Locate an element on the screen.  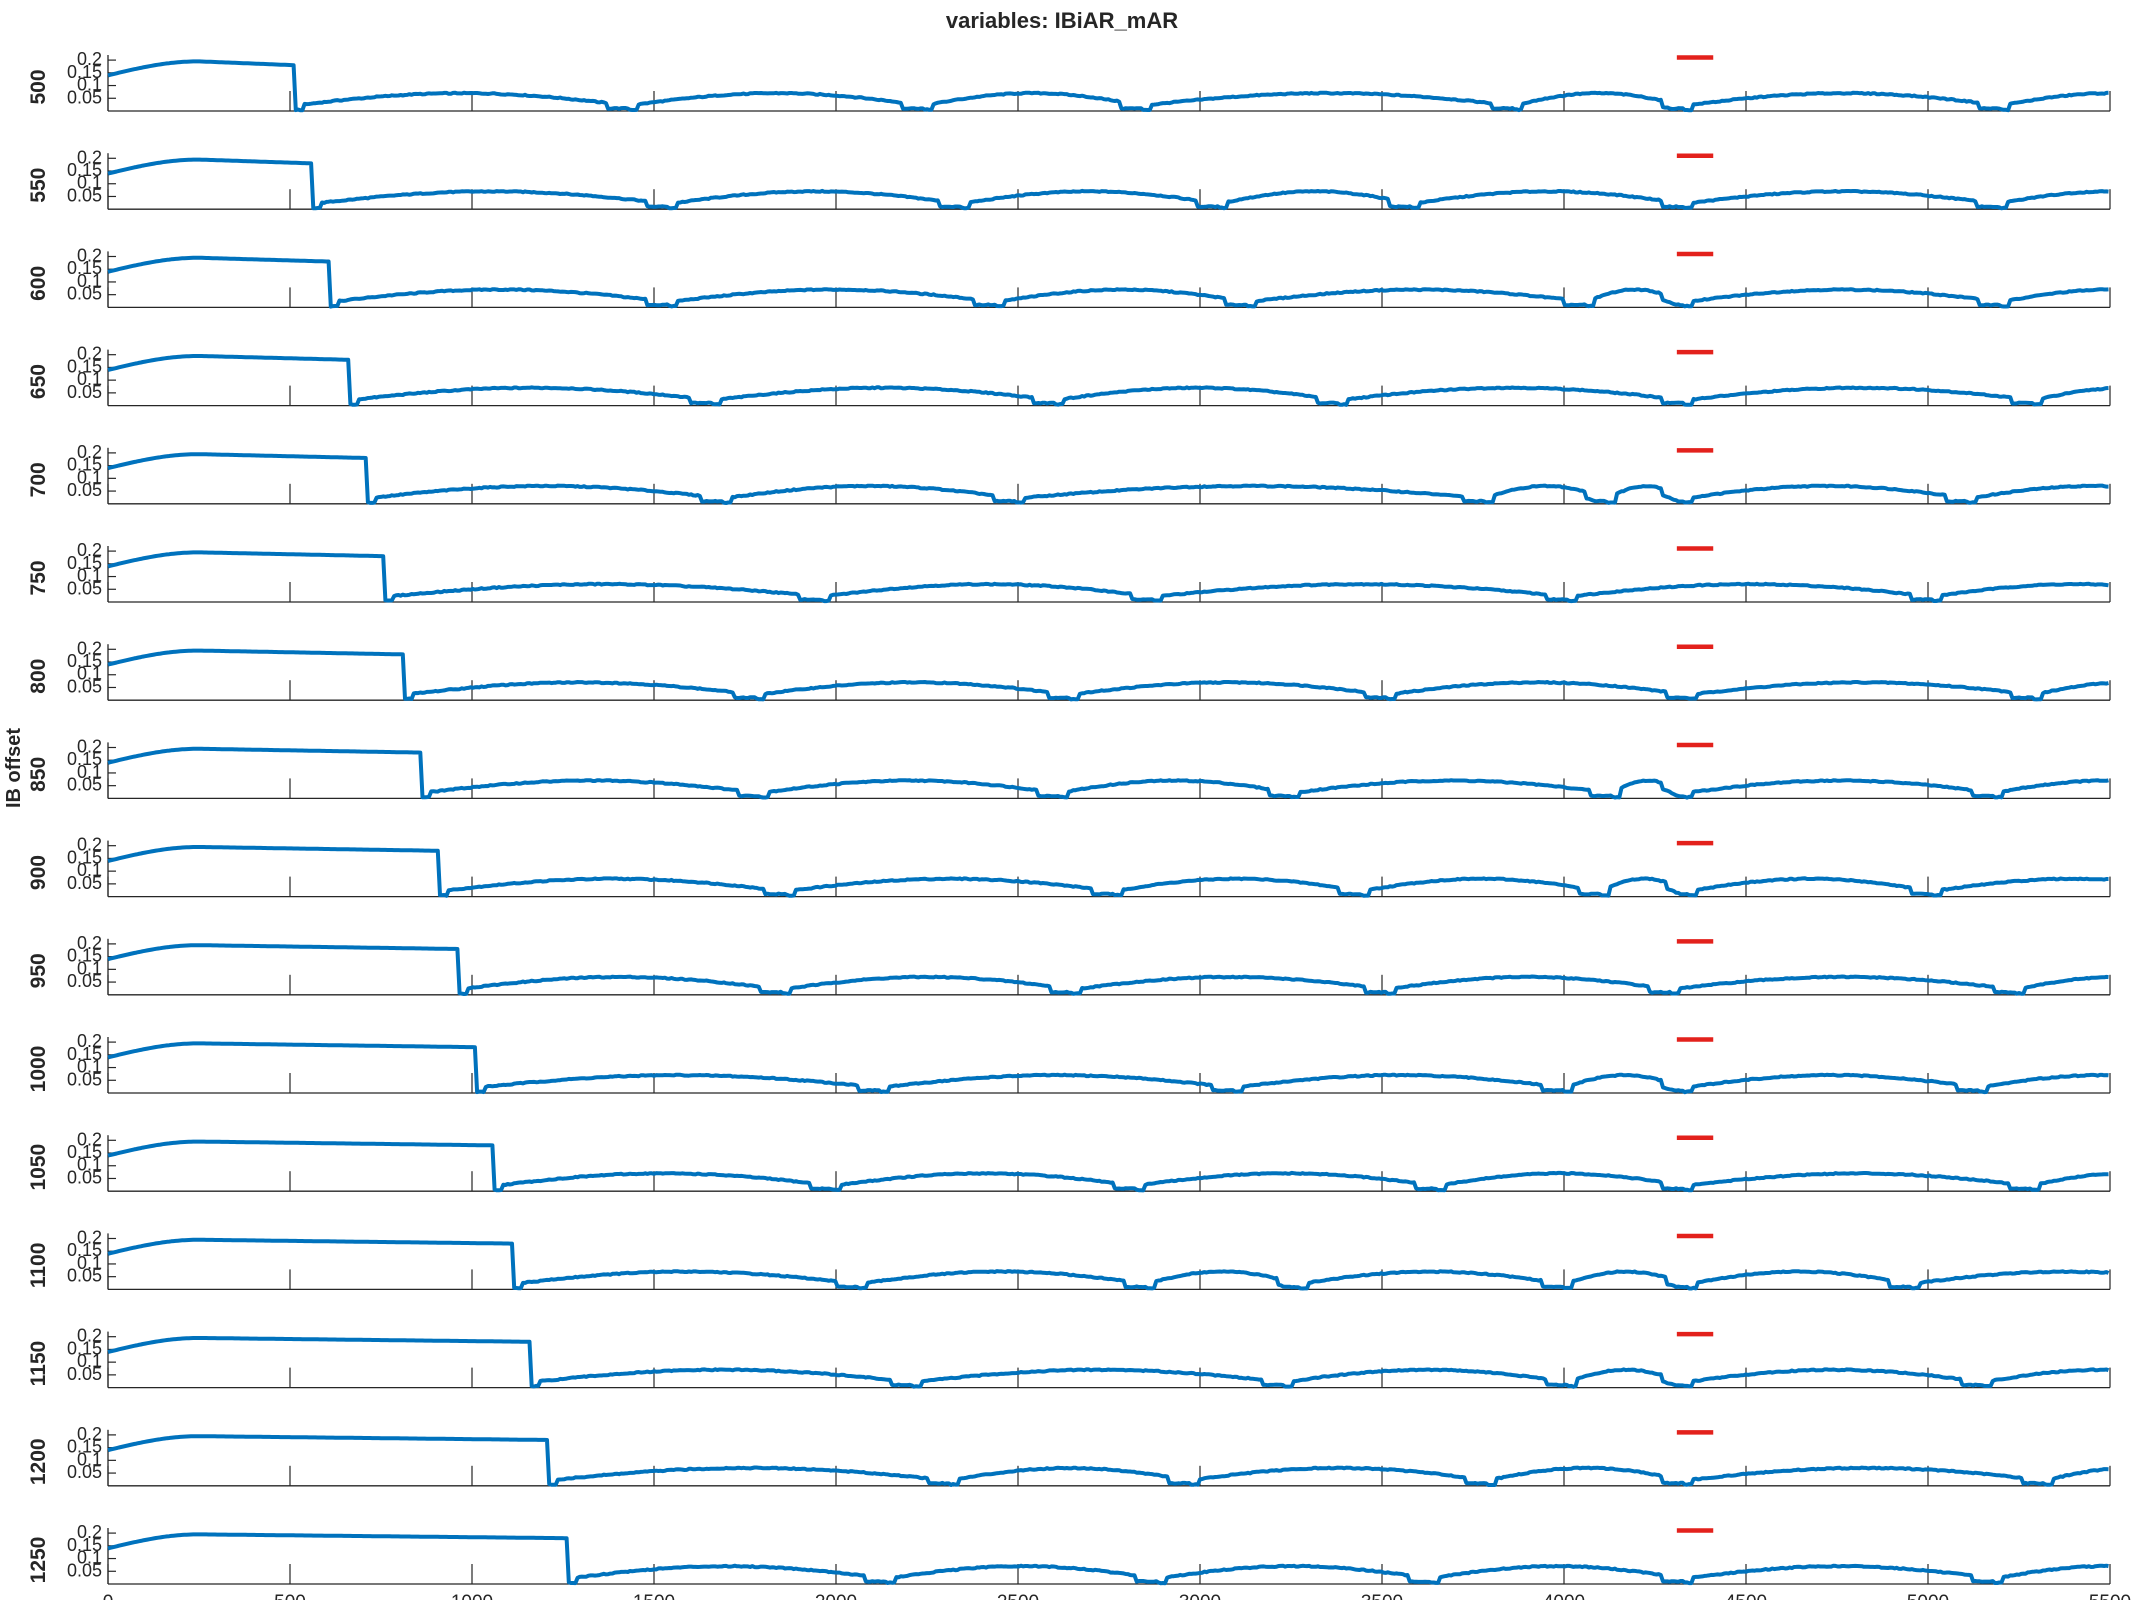
offset-label: 1000 is located at coordinates (38, 1069).